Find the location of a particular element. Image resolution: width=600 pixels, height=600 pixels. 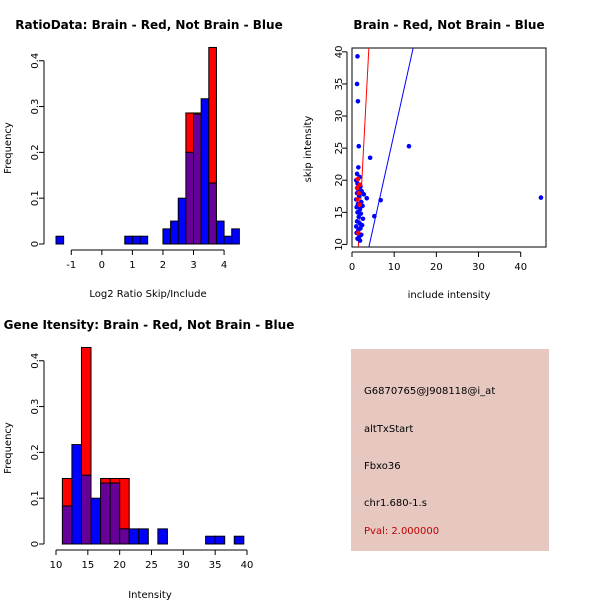

ratio-histogram-xlabel: Log2 Ratio Skip/Include is located at coordinates (147, 294).